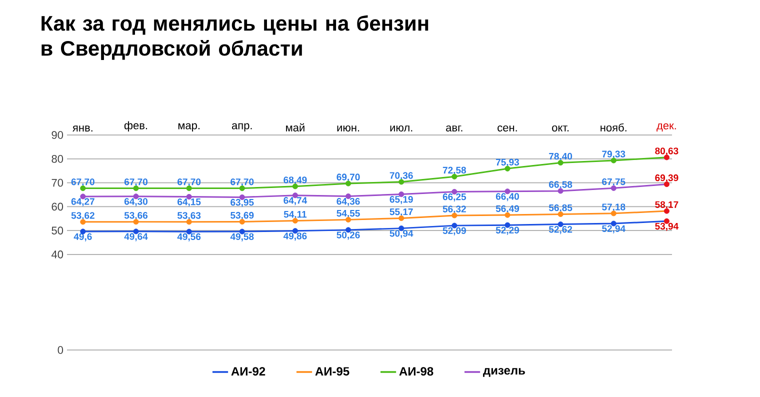 The width and height of the screenshot is (760, 397). I want to click on data-label: 53,66, so click(136, 216).